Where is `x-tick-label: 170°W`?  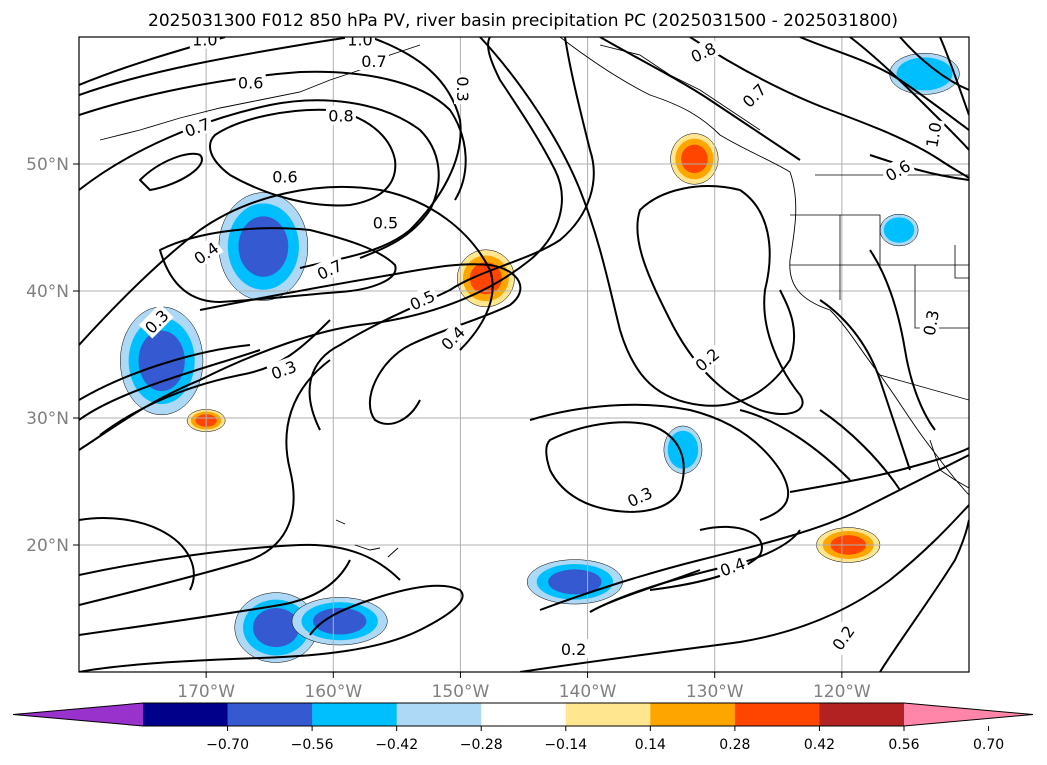 x-tick-label: 170°W is located at coordinates (206, 692).